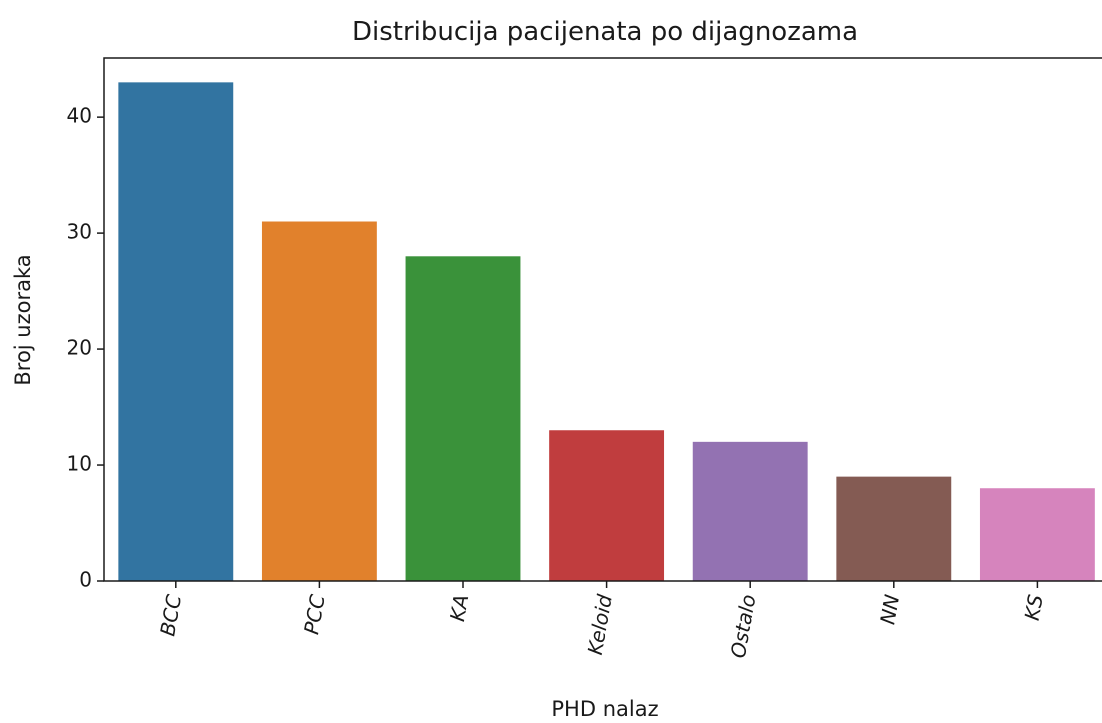  Describe the element at coordinates (170, 615) in the screenshot. I see `x-tick-label: BCC` at that location.